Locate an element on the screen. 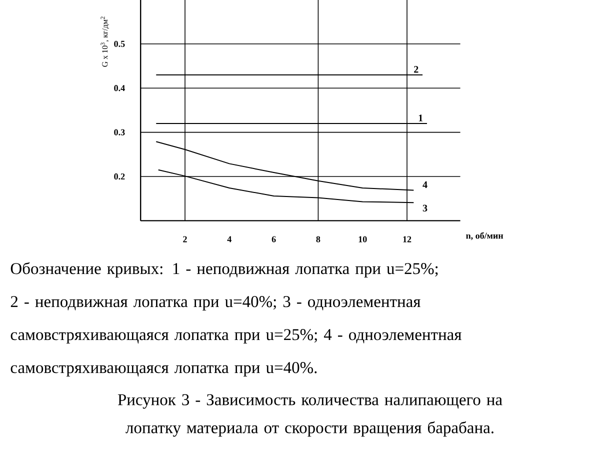  series-label: 3 is located at coordinates (425, 208).